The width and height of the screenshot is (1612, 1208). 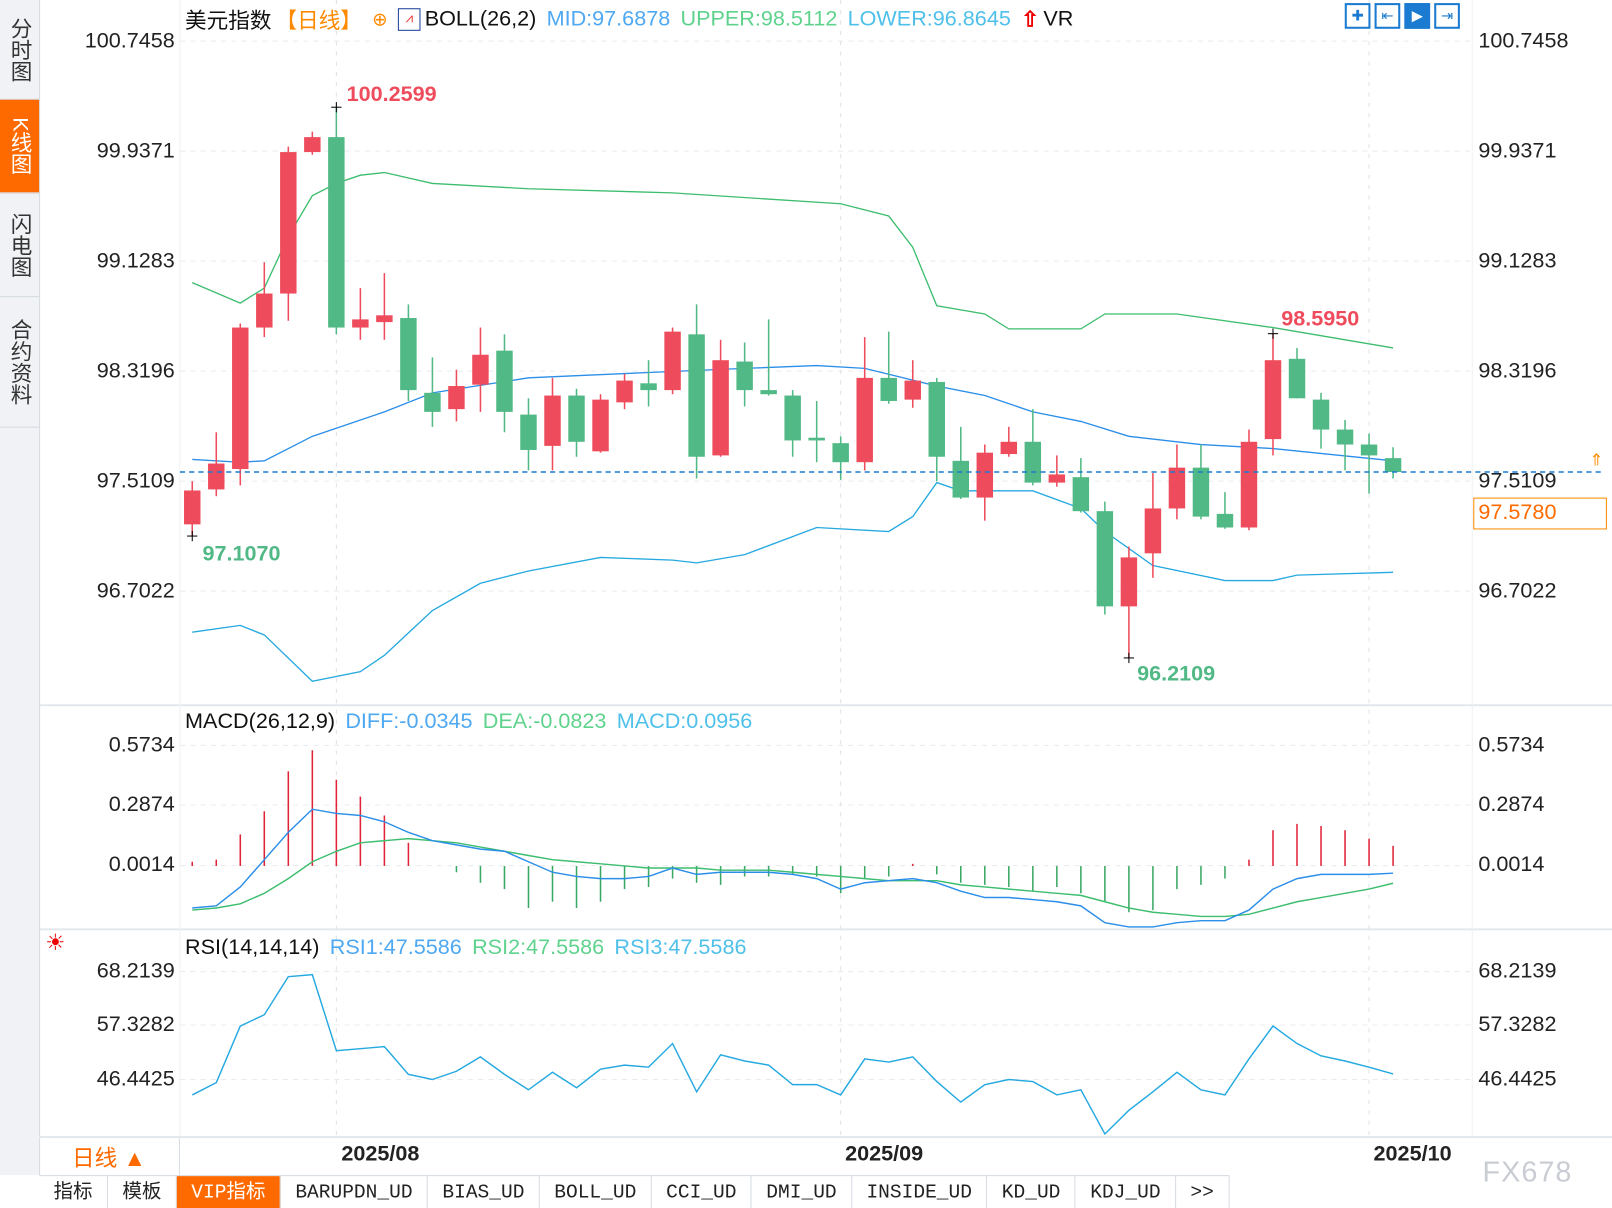 What do you see at coordinates (380, 1154) in the screenshot?
I see `date-label: 2025/08` at bounding box center [380, 1154].